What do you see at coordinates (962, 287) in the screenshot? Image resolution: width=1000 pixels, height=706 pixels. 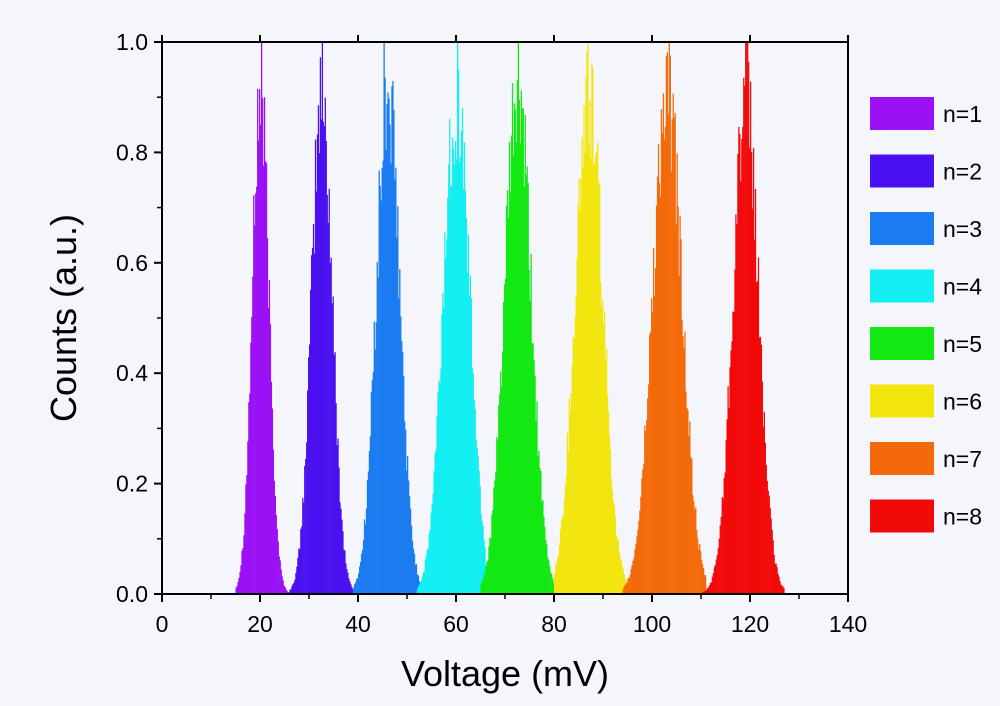 I see `legend-label: n=4` at bounding box center [962, 287].